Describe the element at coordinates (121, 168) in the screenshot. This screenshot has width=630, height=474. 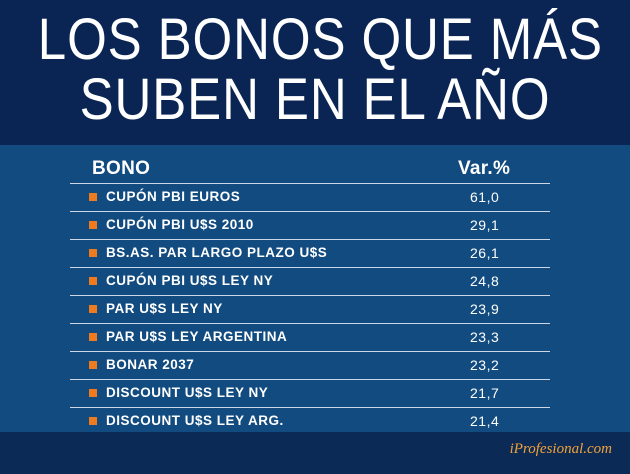
I see `column-header-bono: BONO` at that location.